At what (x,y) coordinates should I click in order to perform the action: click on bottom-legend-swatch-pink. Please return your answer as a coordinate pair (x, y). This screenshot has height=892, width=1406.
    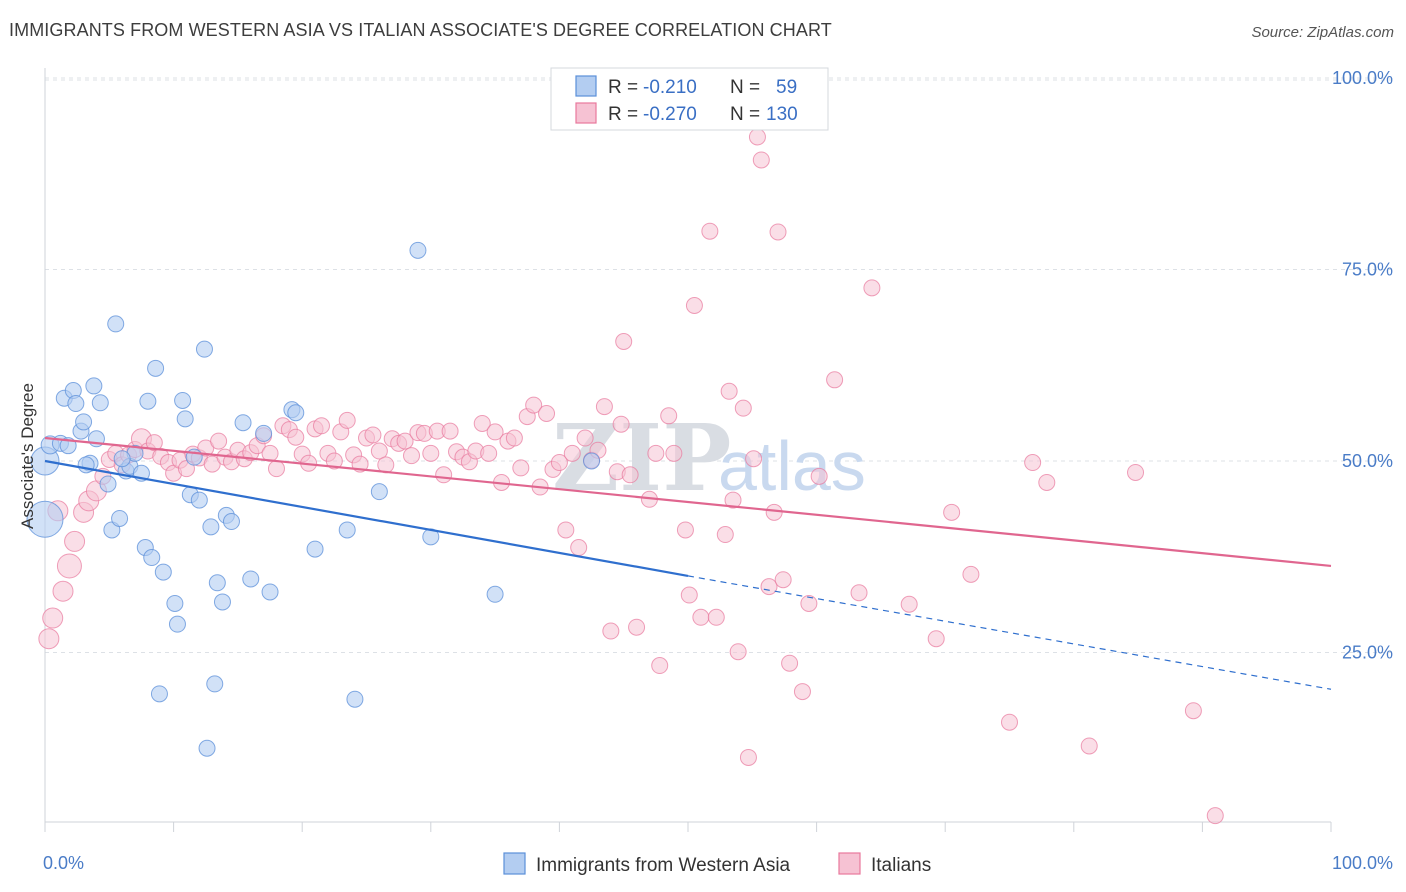
    Looking at the image, I should click on (849, 863).